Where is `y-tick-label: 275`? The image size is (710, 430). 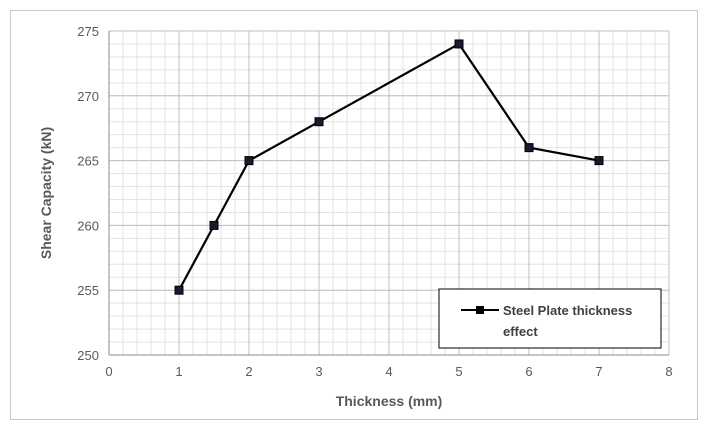
y-tick-label: 275 is located at coordinates (88, 31).